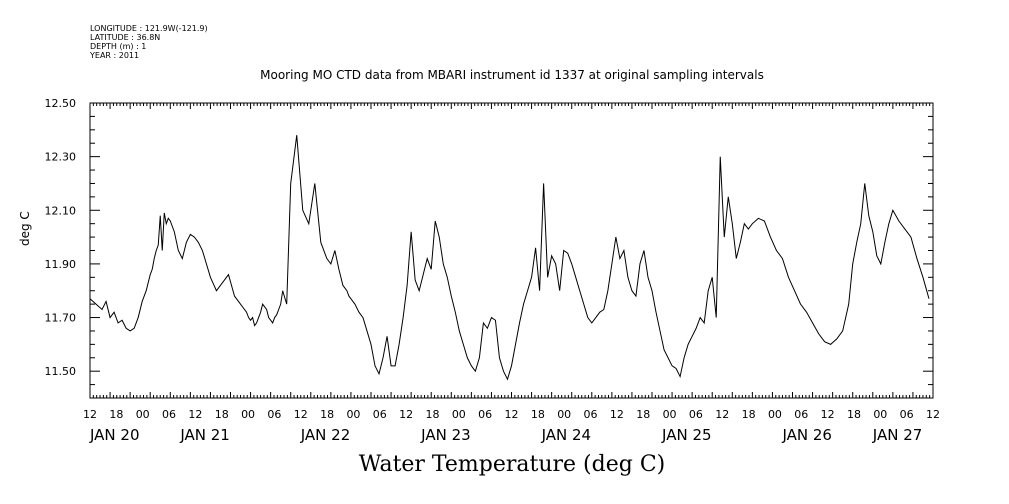 This screenshot has height=504, width=1009. What do you see at coordinates (61, 157) in the screenshot?
I see `y-tick-label: 12.30` at bounding box center [61, 157].